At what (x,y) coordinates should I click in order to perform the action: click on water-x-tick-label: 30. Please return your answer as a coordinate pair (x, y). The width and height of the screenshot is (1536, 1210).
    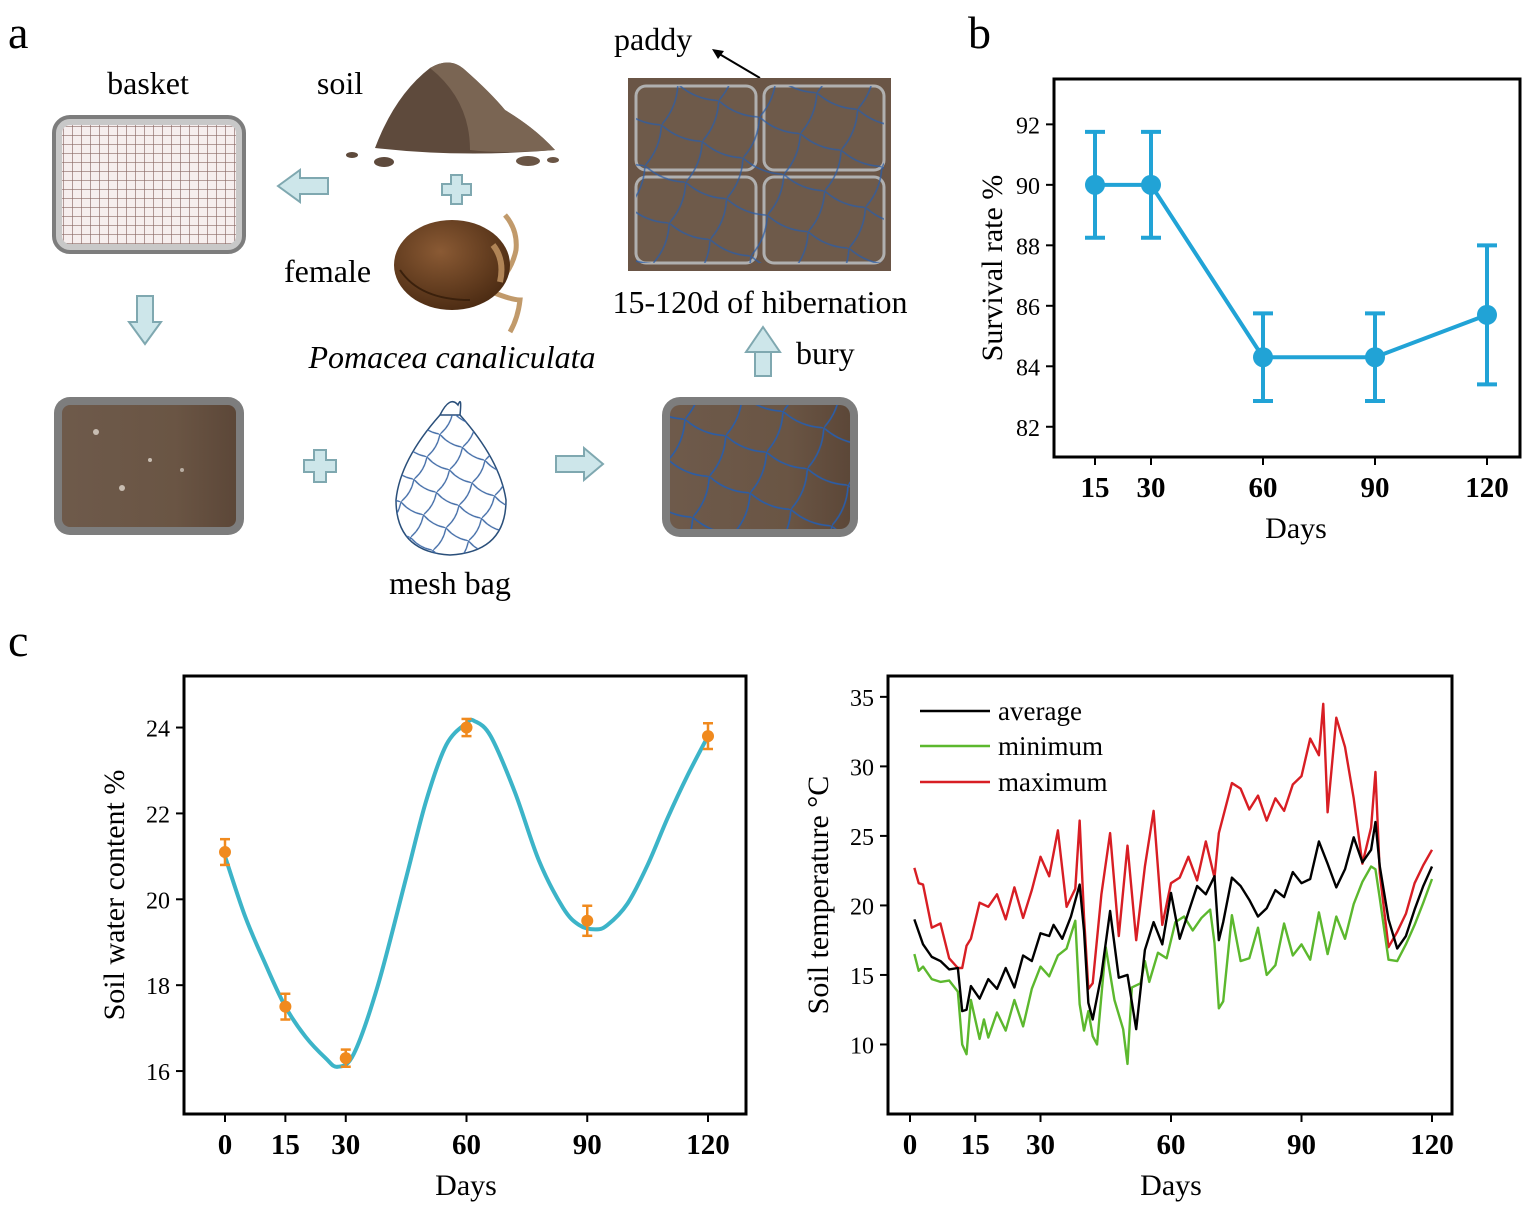
    Looking at the image, I should click on (345, 1145).